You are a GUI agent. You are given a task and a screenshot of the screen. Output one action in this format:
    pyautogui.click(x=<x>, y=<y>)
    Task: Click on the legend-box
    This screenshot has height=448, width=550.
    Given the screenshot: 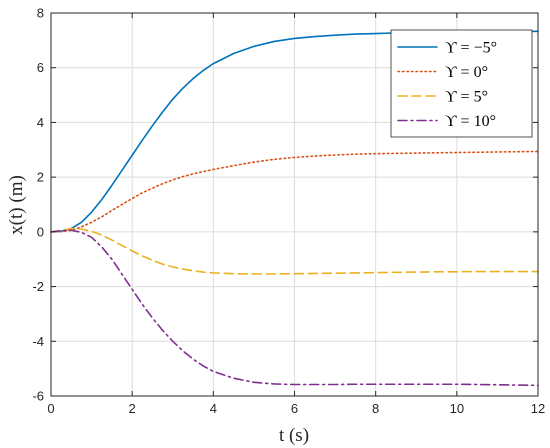 What is the action you would take?
    pyautogui.click(x=461, y=83)
    